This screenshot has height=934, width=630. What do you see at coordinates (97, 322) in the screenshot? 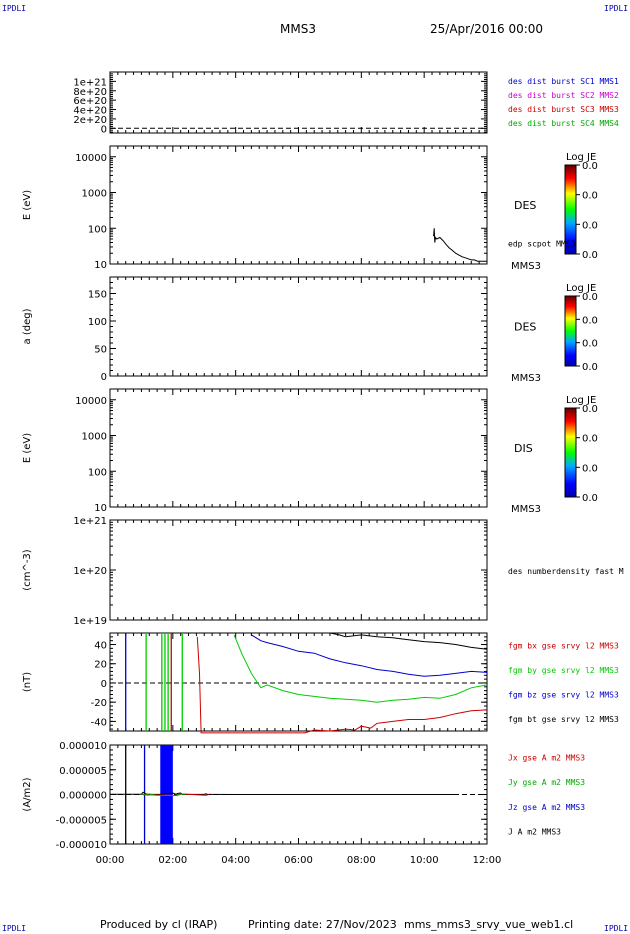
I see `des-pitch-ytick-label: 100` at bounding box center [97, 322].